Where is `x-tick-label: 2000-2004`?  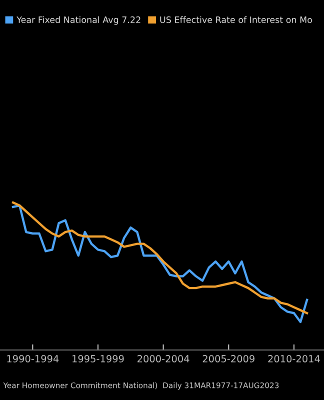
x-tick-label: 2000-2004 is located at coordinates (164, 358).